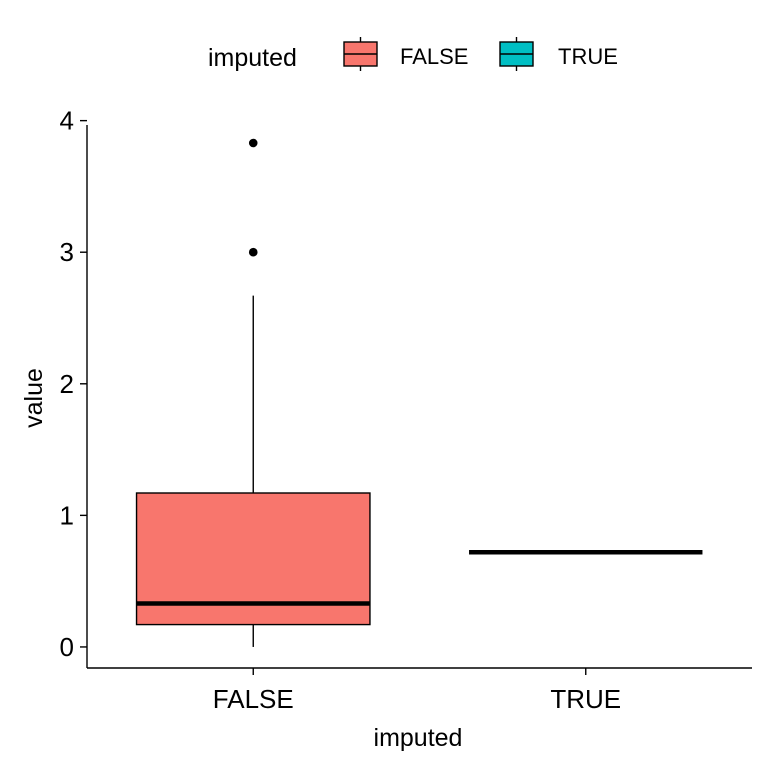 This screenshot has width=768, height=768. I want to click on legend-item-false: FALSE, so click(405, 54).